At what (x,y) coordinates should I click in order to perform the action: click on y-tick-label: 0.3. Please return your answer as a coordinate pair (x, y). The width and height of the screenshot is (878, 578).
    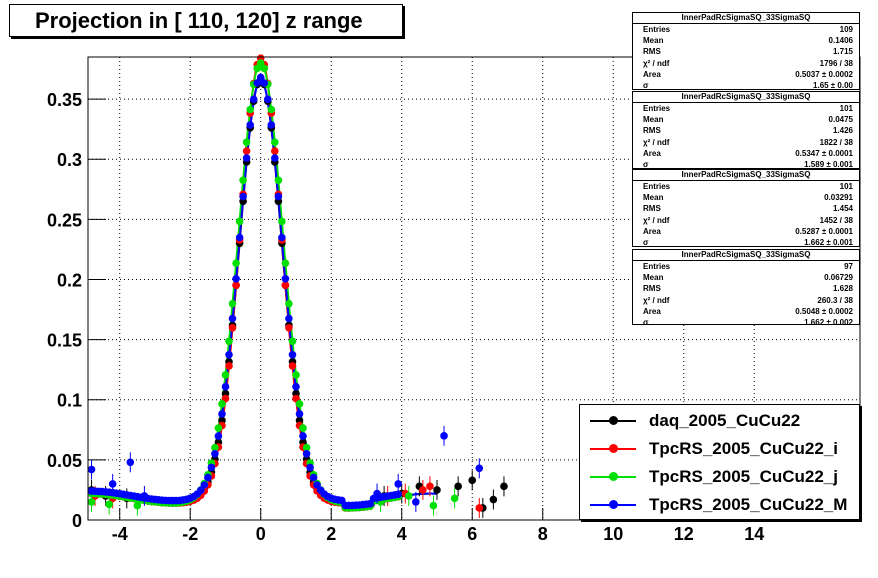
    Looking at the image, I should click on (69, 160).